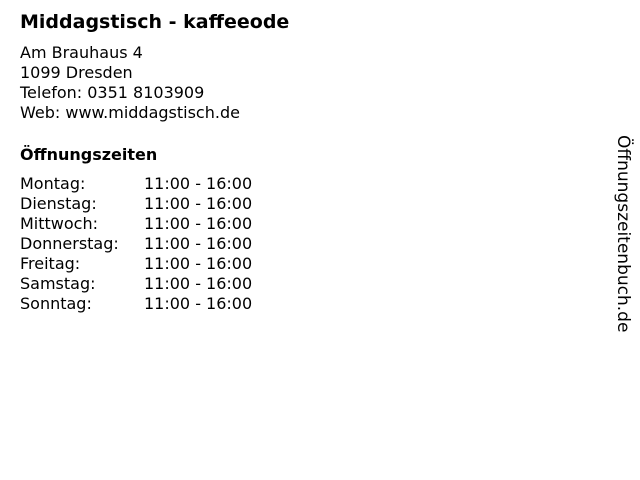 The width and height of the screenshot is (640, 480). I want to click on website: Web: www.middagstisch.de, so click(130, 112).